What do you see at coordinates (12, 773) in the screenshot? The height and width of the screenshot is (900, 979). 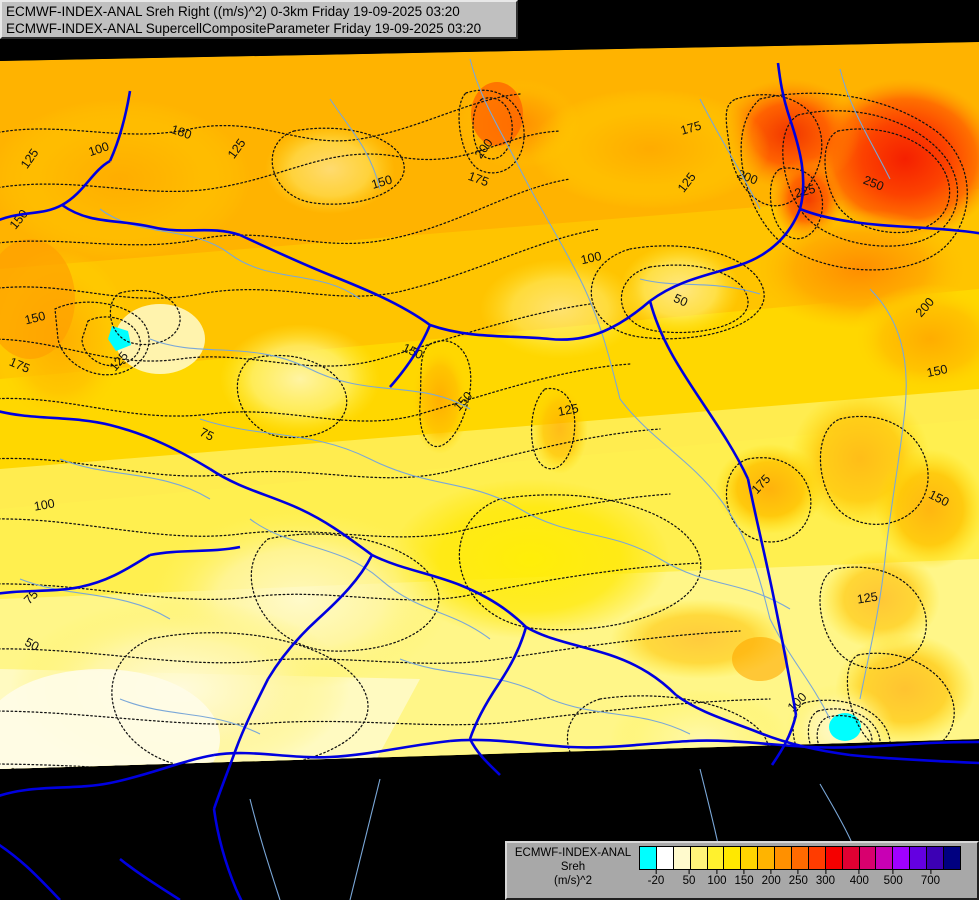 I see `contour-label: 0` at bounding box center [12, 773].